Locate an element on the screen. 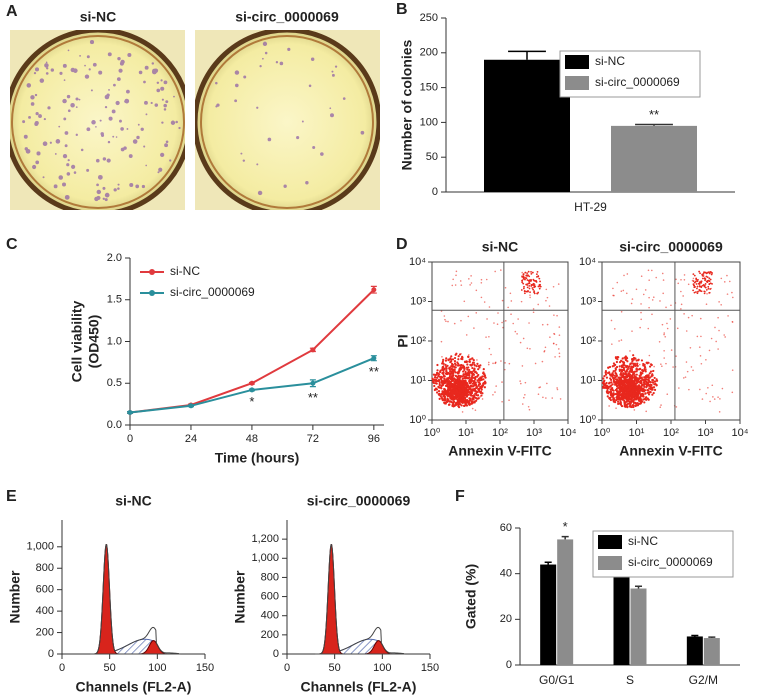  legend-label: si-NC is located at coordinates (643, 541).